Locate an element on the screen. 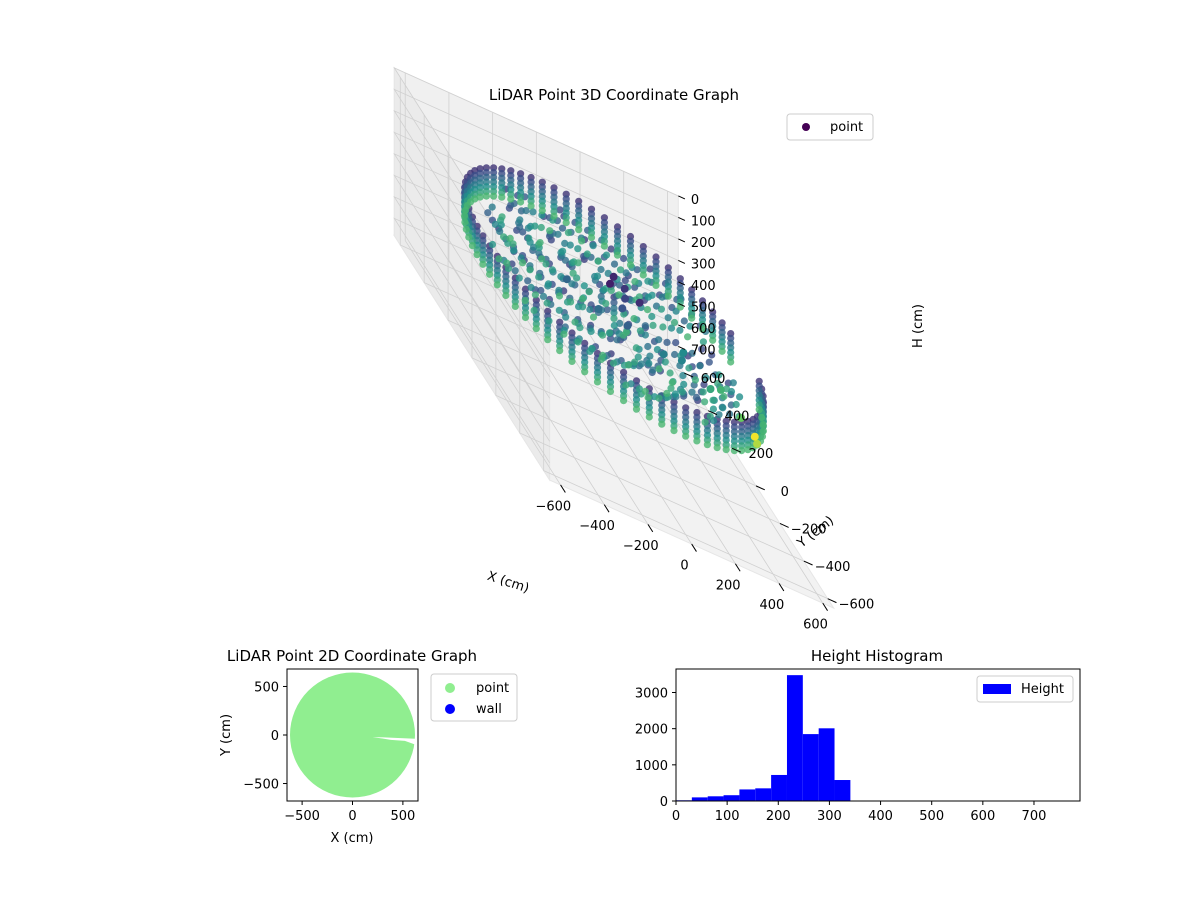  x-tick-label-hist: 200 is located at coordinates (778, 816).